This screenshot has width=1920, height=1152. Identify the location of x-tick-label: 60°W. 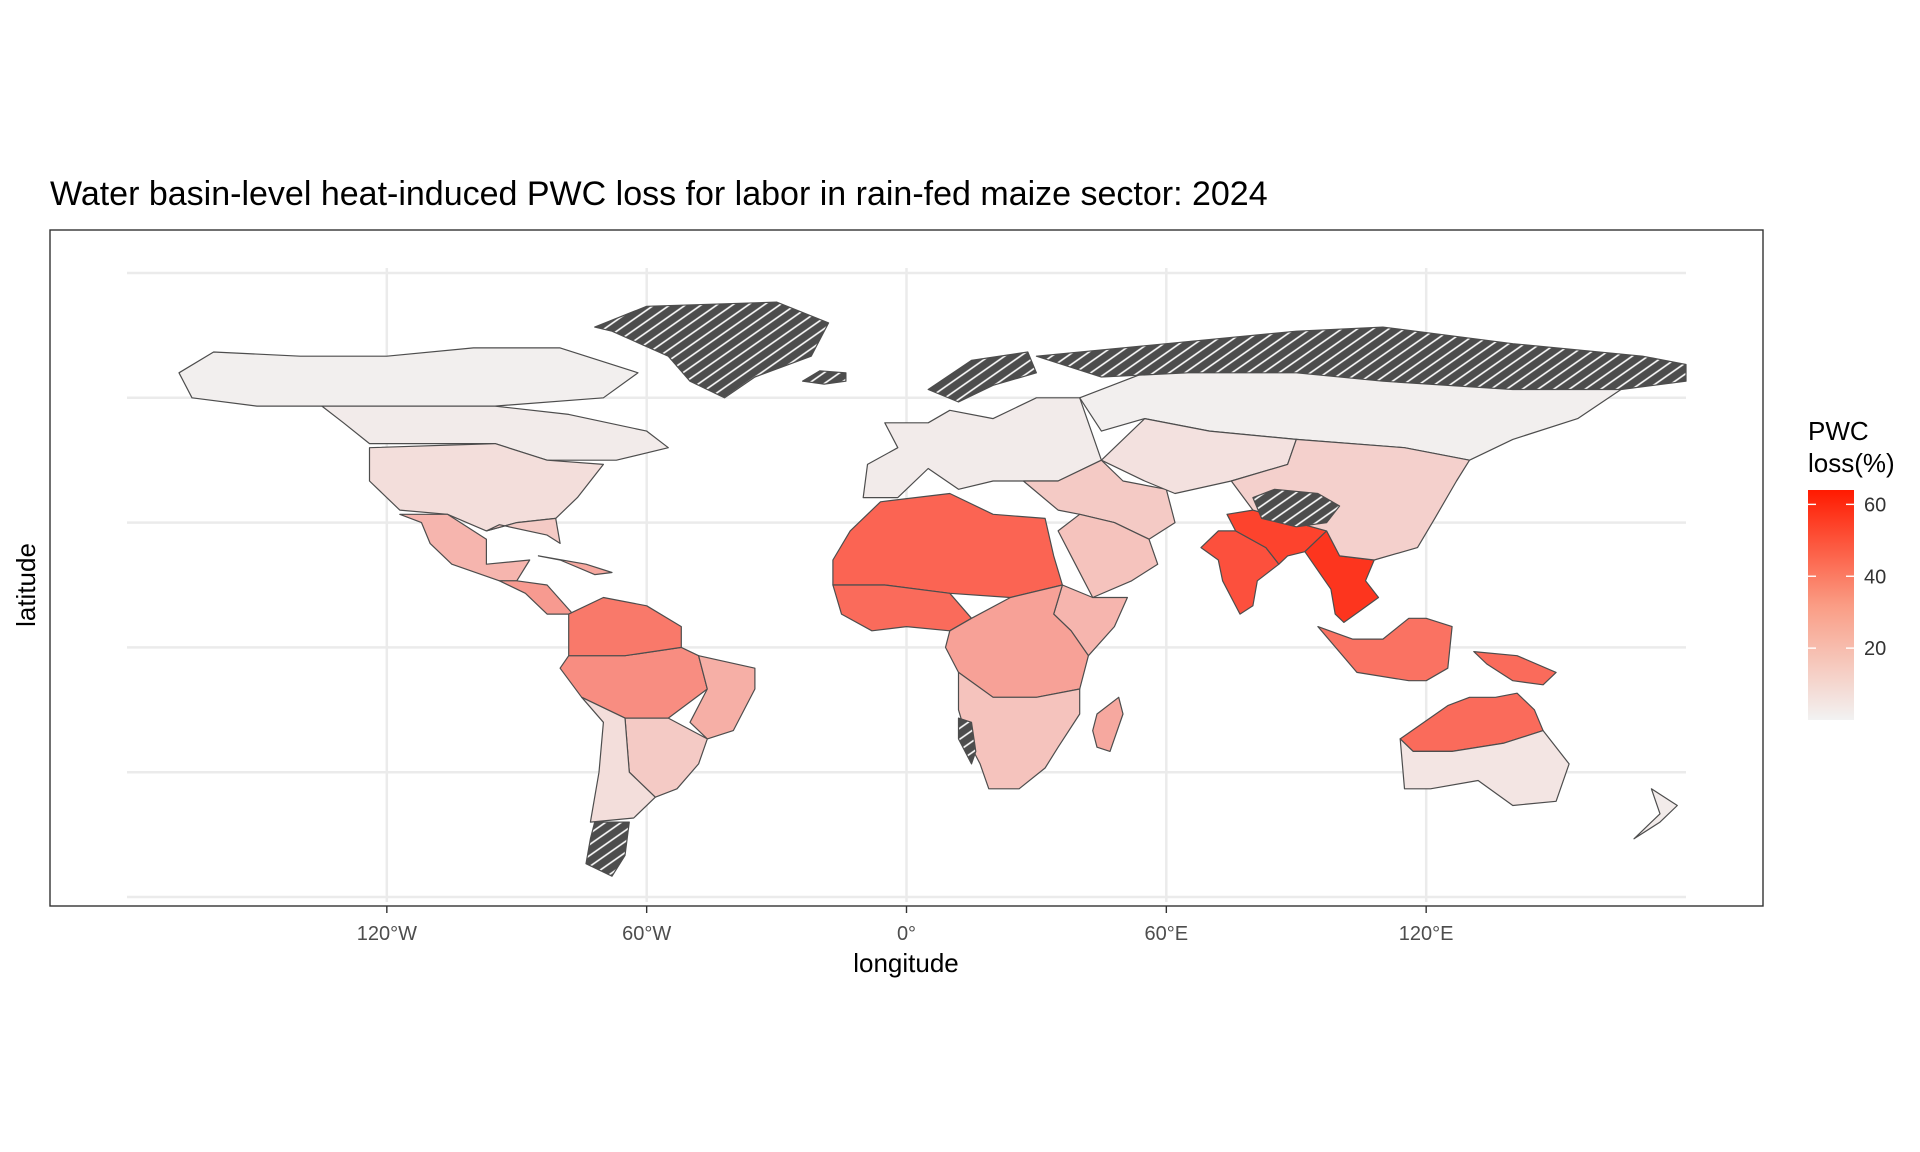
(646, 934).